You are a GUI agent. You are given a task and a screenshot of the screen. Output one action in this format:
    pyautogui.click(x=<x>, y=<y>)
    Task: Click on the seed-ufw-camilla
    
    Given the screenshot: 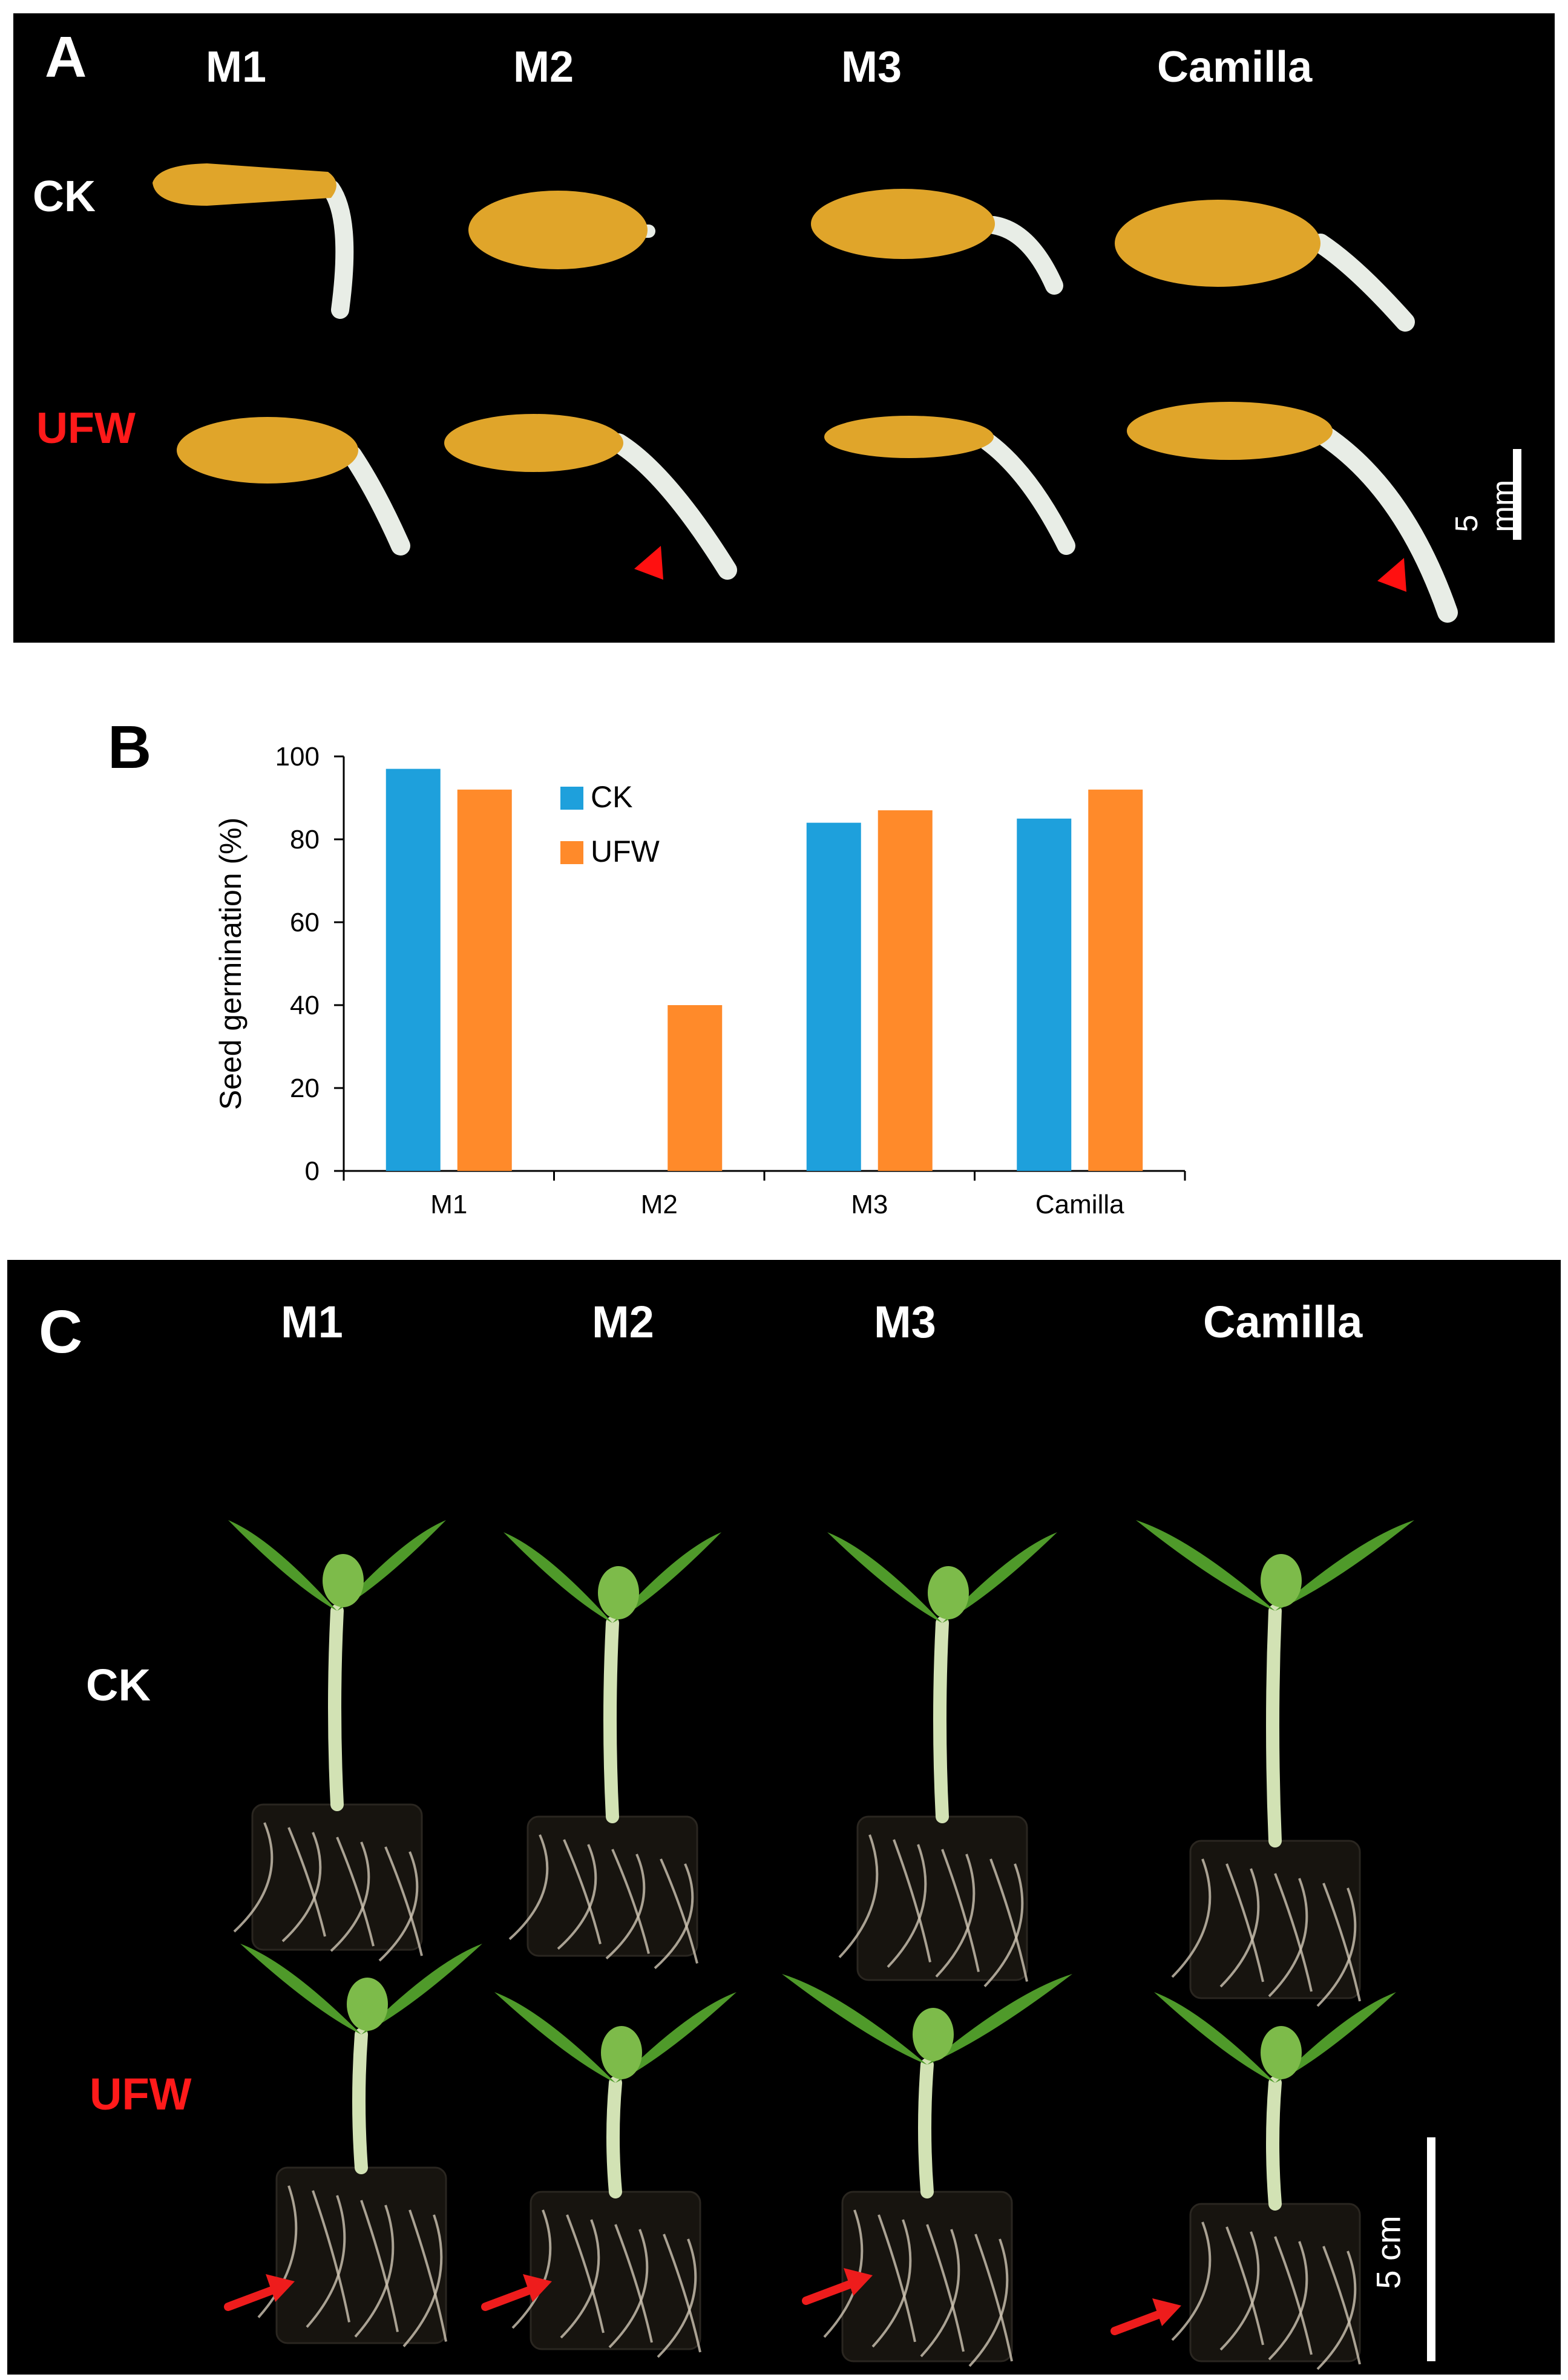 What is the action you would take?
    pyautogui.click(x=1292, y=512)
    